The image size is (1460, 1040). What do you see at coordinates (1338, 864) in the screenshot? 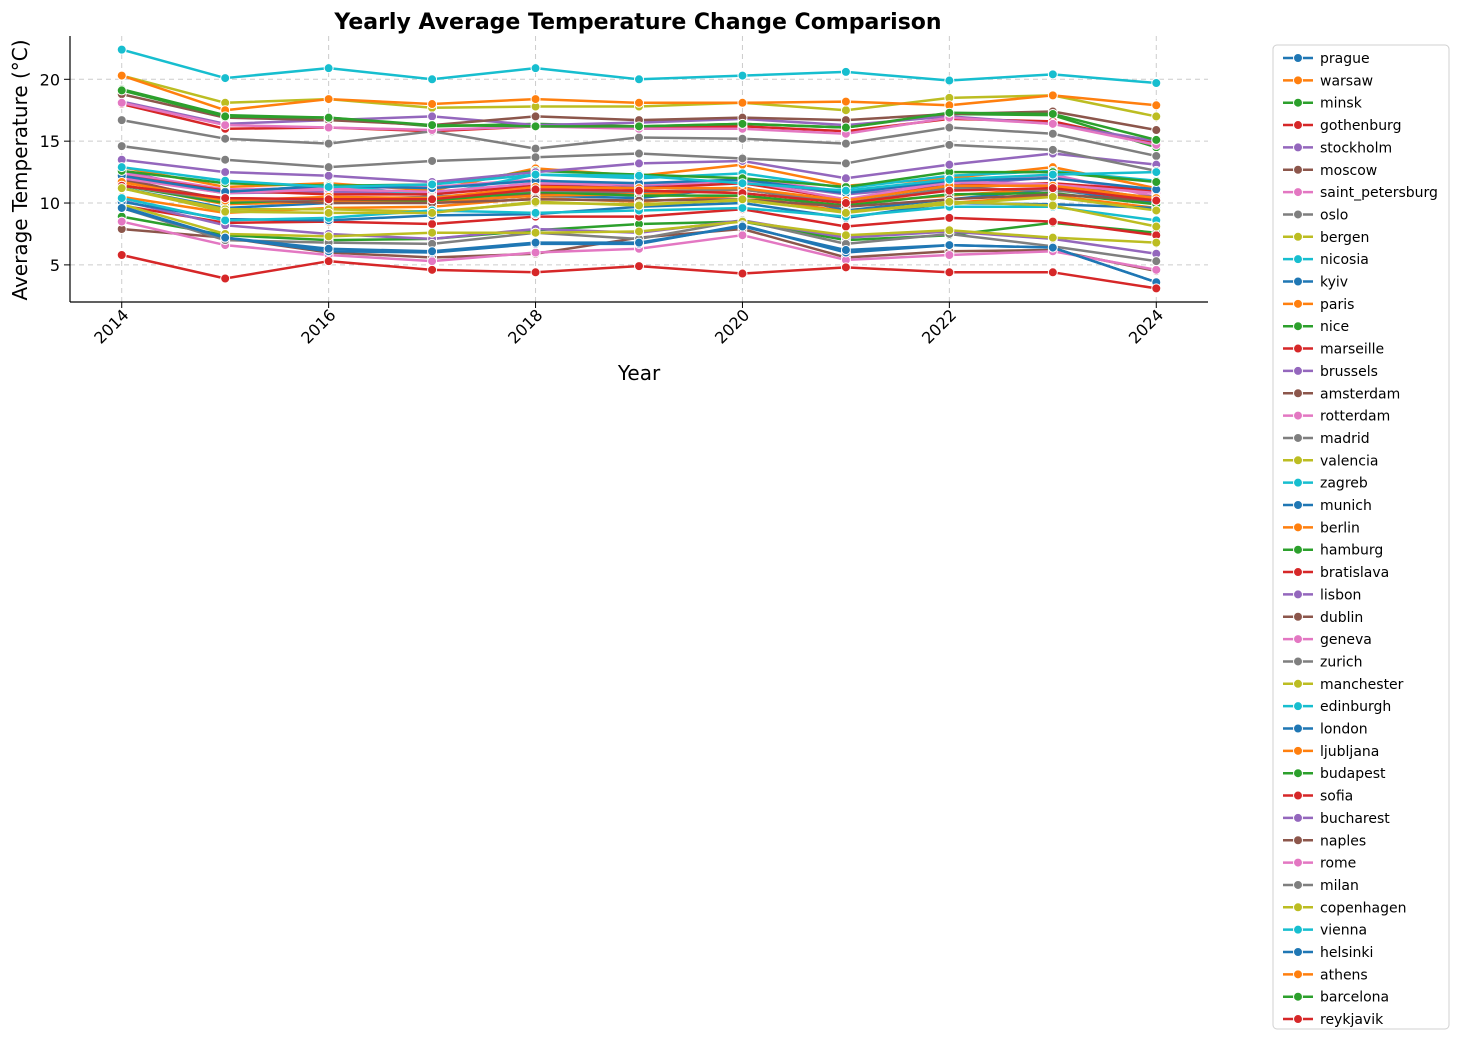
I see `legend-label: rome` at bounding box center [1338, 864].